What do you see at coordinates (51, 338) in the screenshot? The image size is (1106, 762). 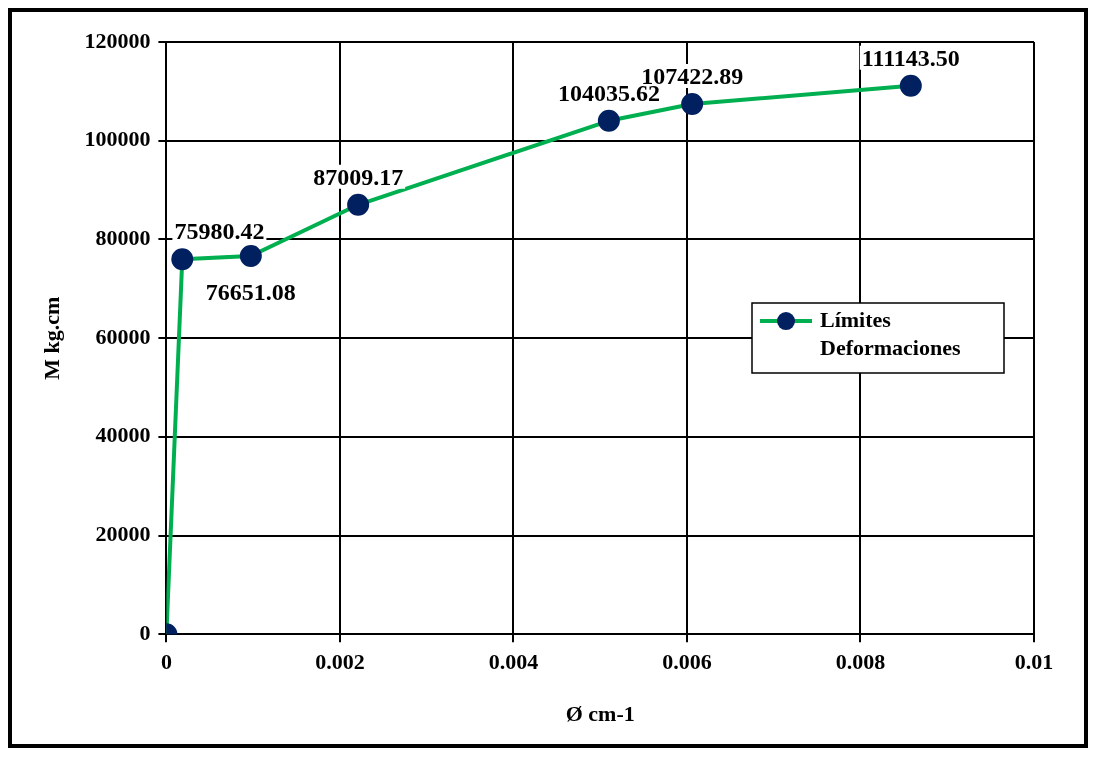 I see `y-axis-title: M kg.cm` at bounding box center [51, 338].